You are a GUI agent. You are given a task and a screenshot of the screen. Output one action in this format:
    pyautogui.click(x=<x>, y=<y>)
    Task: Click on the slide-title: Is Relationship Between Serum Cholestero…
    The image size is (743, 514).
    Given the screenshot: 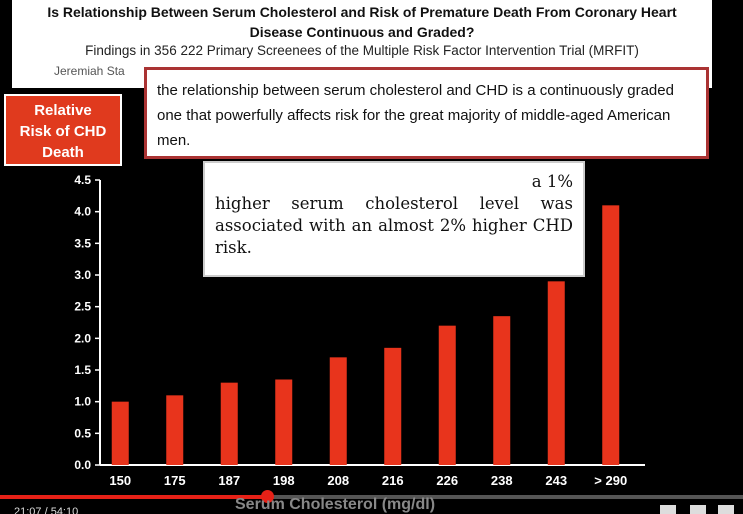 What is the action you would take?
    pyautogui.click(x=362, y=22)
    